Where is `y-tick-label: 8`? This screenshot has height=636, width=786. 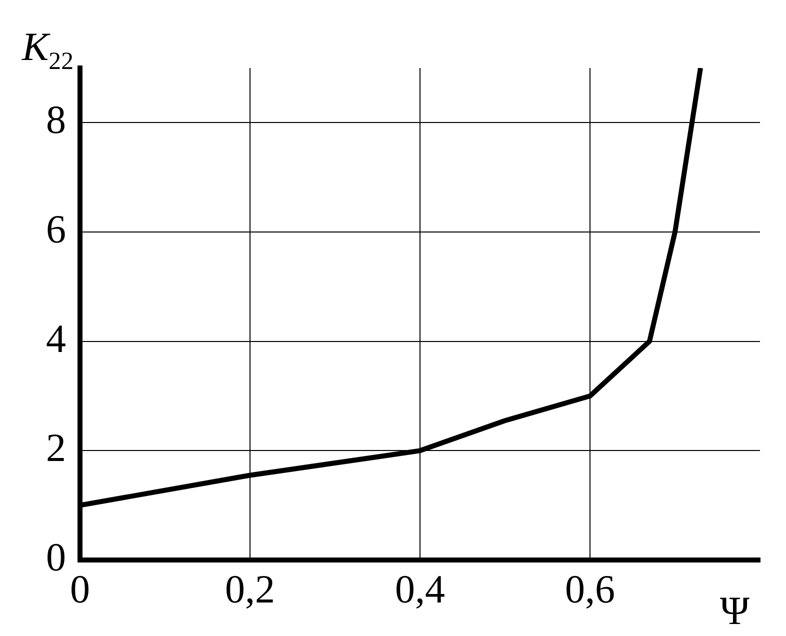 y-tick-label: 8 is located at coordinates (56, 119).